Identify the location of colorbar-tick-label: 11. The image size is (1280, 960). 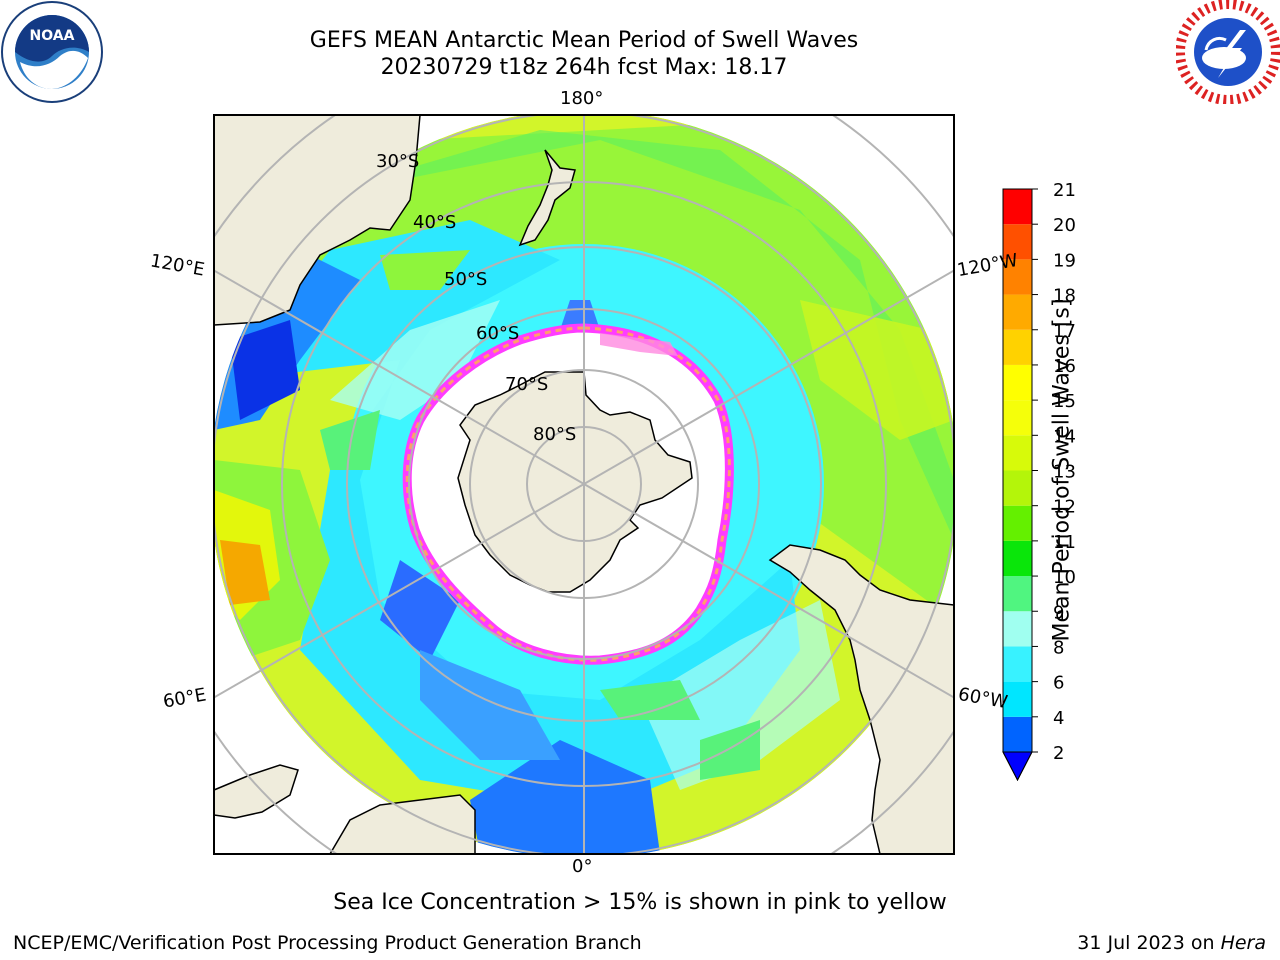
(1064, 542).